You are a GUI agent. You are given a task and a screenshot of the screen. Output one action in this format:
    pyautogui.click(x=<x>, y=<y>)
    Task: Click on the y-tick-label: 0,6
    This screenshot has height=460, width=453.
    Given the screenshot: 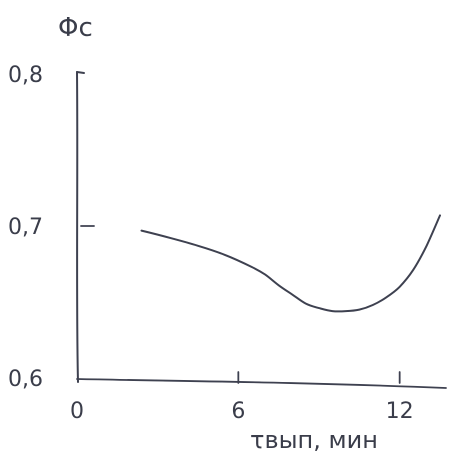 What is the action you would take?
    pyautogui.click(x=25, y=379)
    